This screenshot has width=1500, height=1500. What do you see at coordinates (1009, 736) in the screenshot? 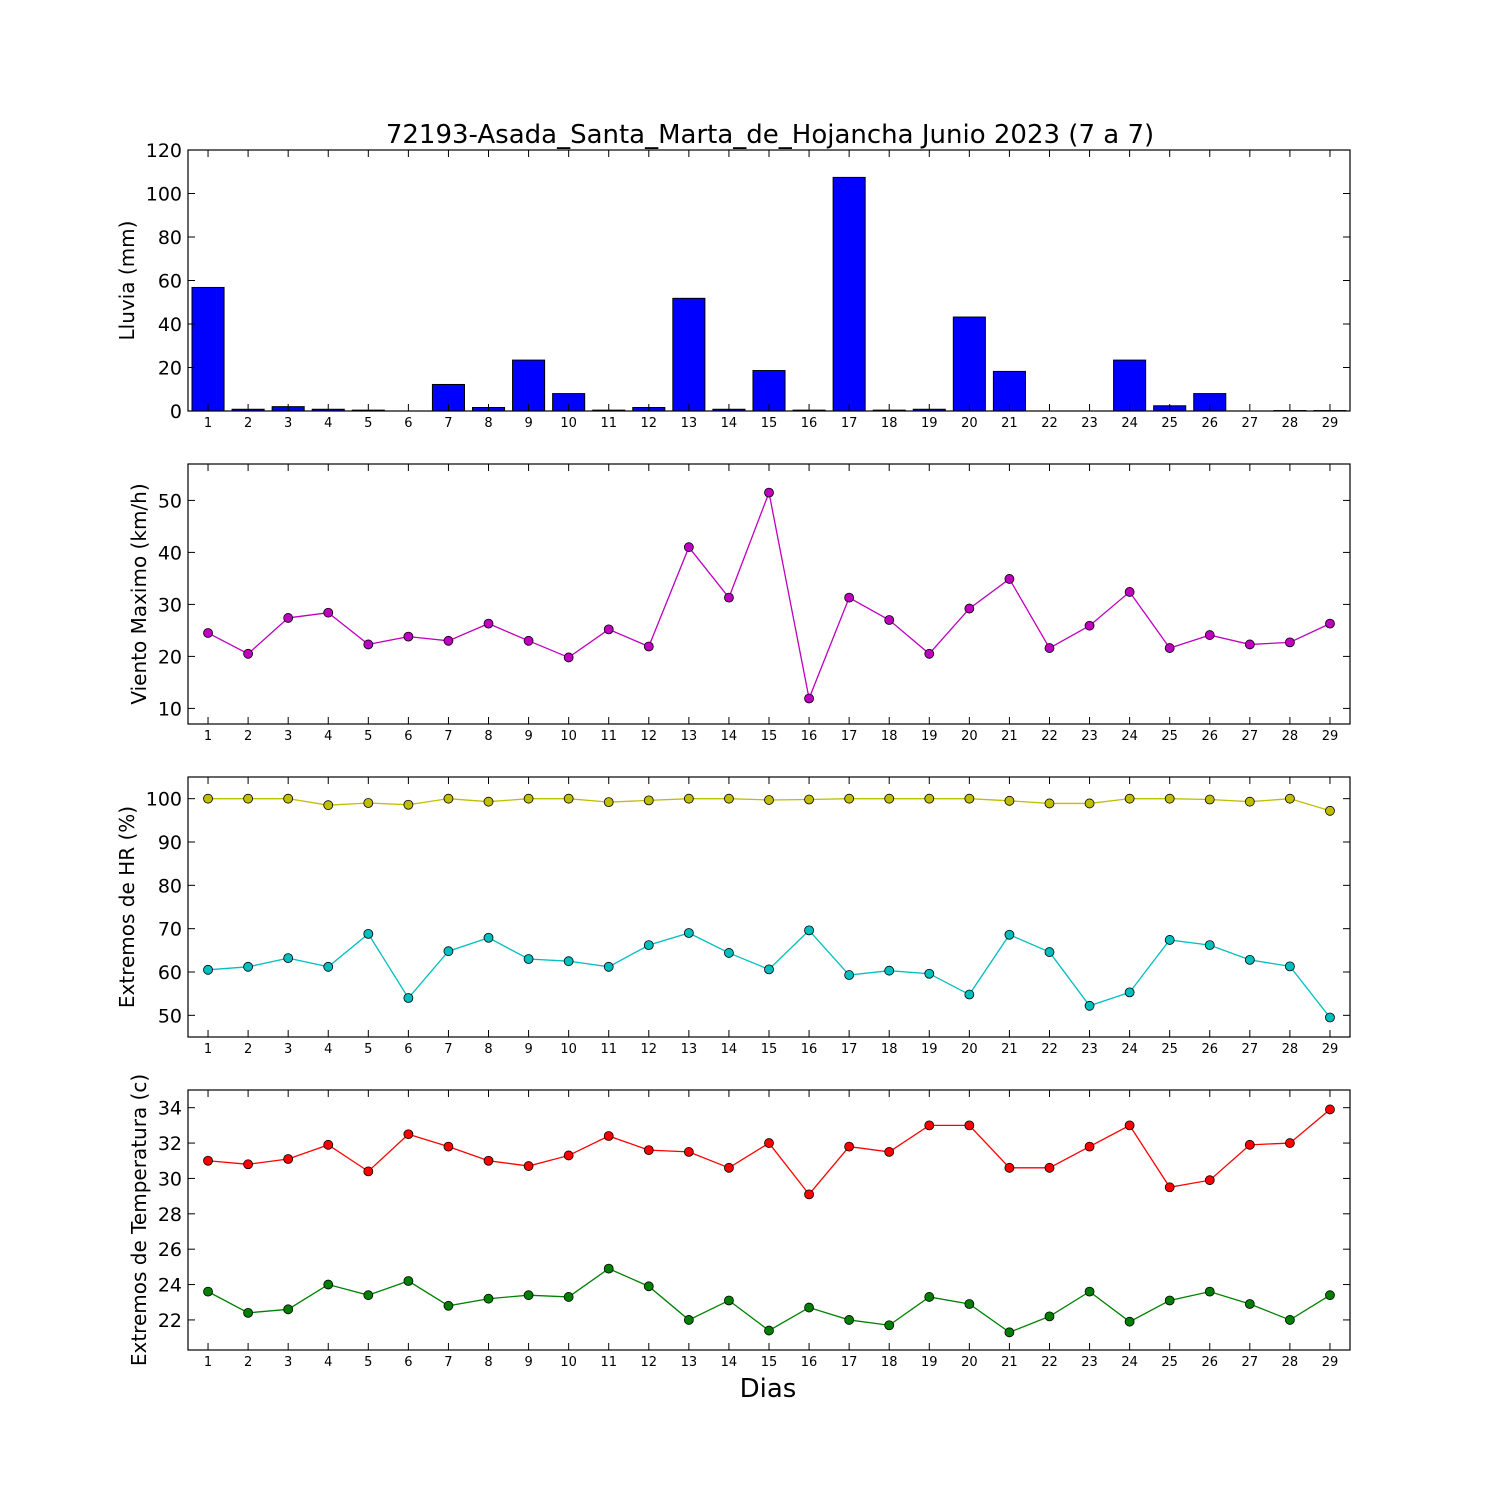
I see `x-tick-label: 21` at bounding box center [1009, 736].